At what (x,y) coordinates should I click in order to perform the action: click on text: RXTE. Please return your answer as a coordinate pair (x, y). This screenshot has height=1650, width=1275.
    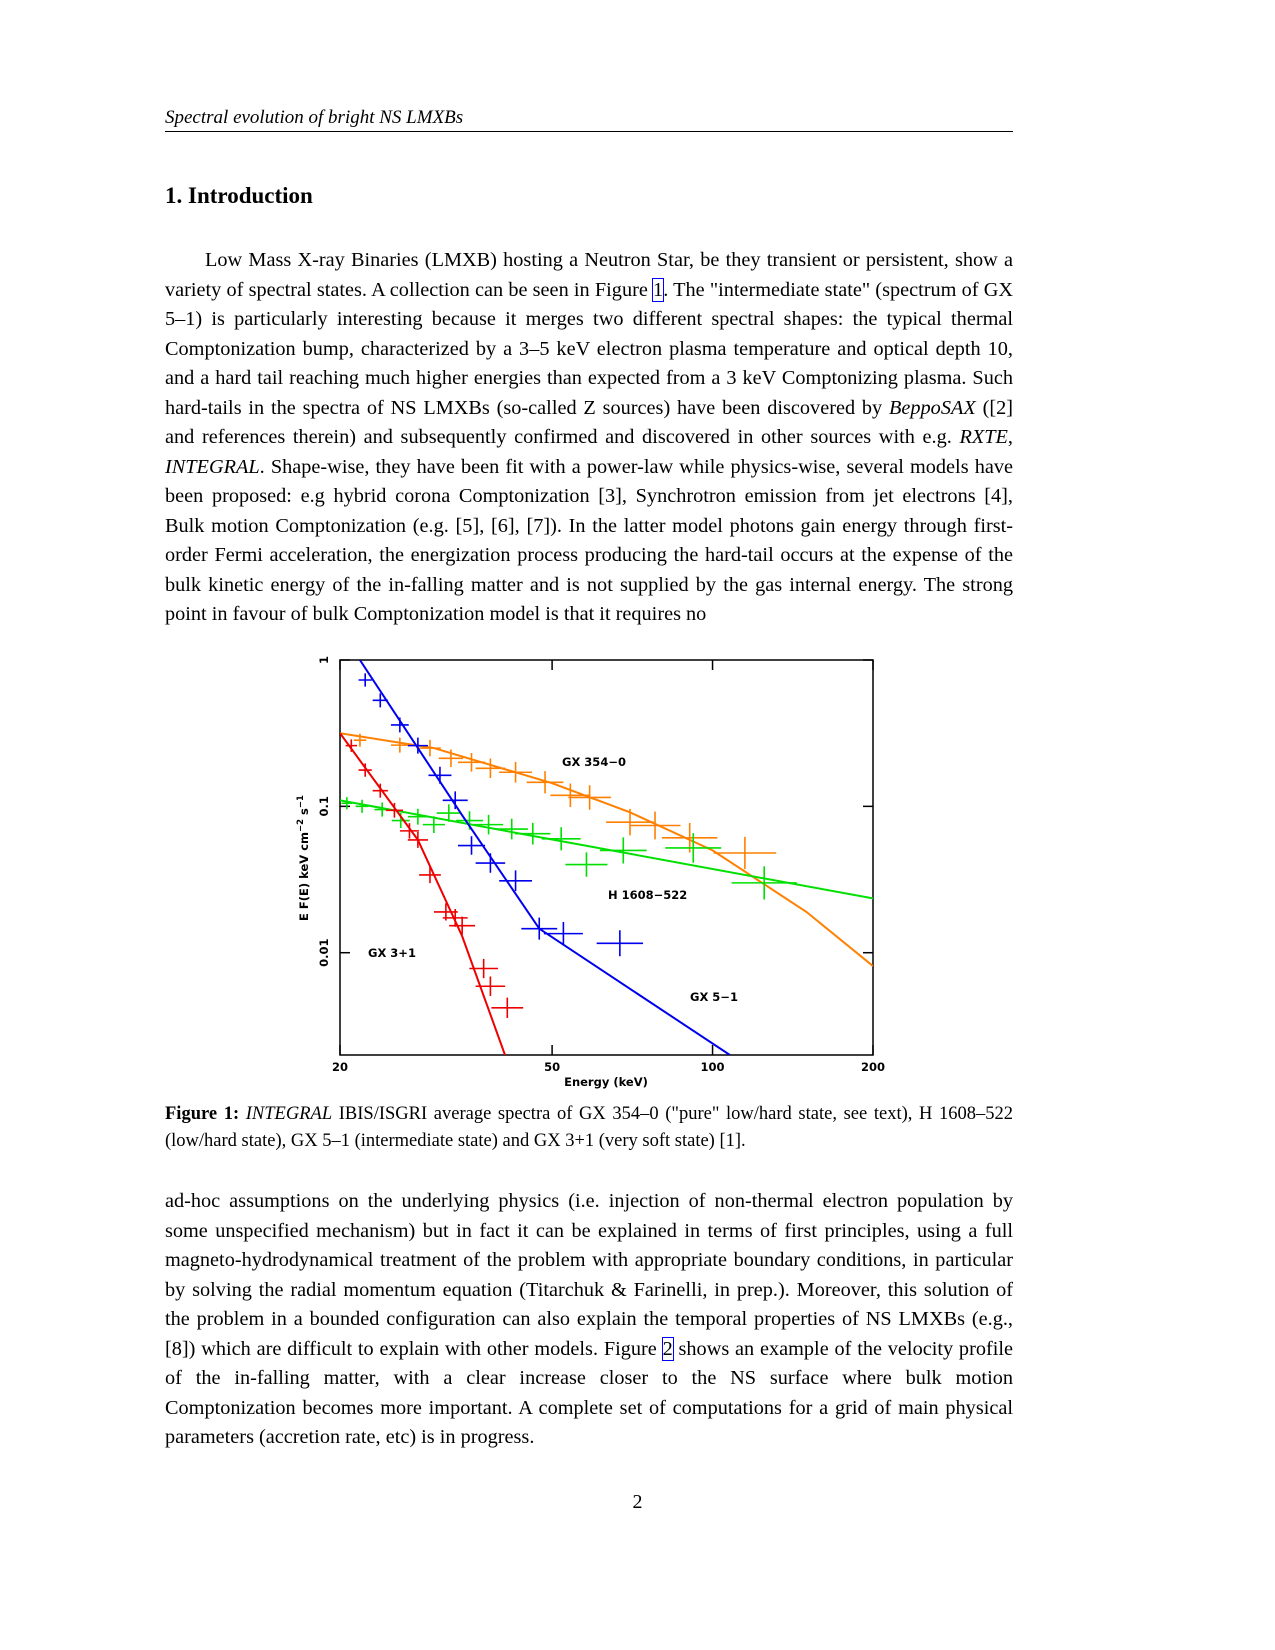
    Looking at the image, I should click on (983, 437).